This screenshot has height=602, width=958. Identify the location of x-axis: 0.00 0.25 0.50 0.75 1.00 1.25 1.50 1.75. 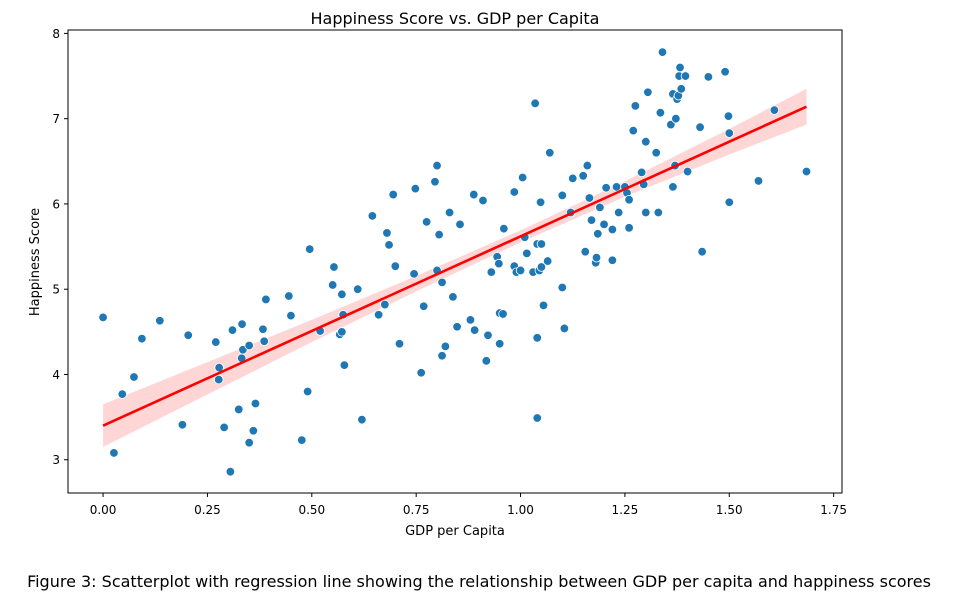
(468, 505).